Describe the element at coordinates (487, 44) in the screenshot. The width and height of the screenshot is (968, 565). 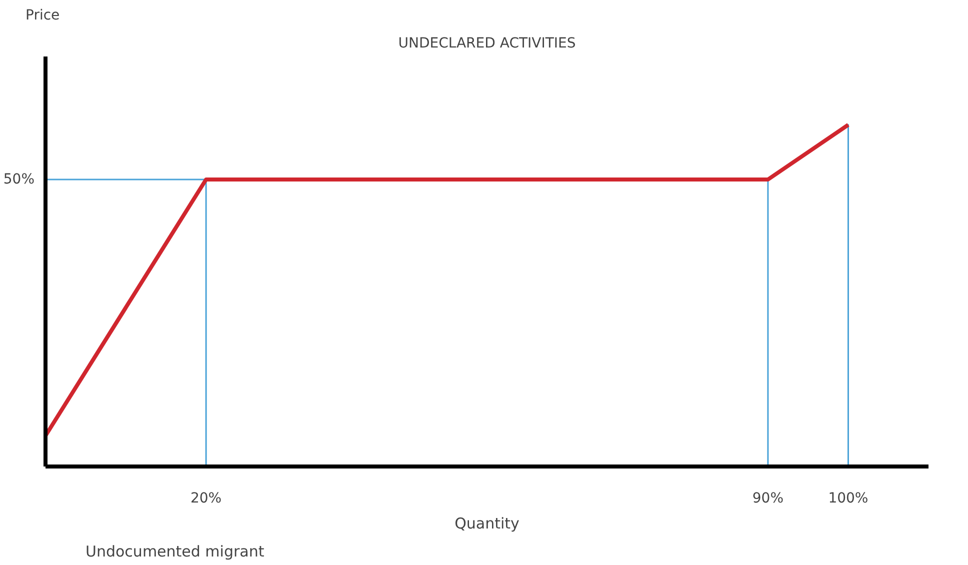
I see `chart-title: UNDECLARED ACTIVITIES` at that location.